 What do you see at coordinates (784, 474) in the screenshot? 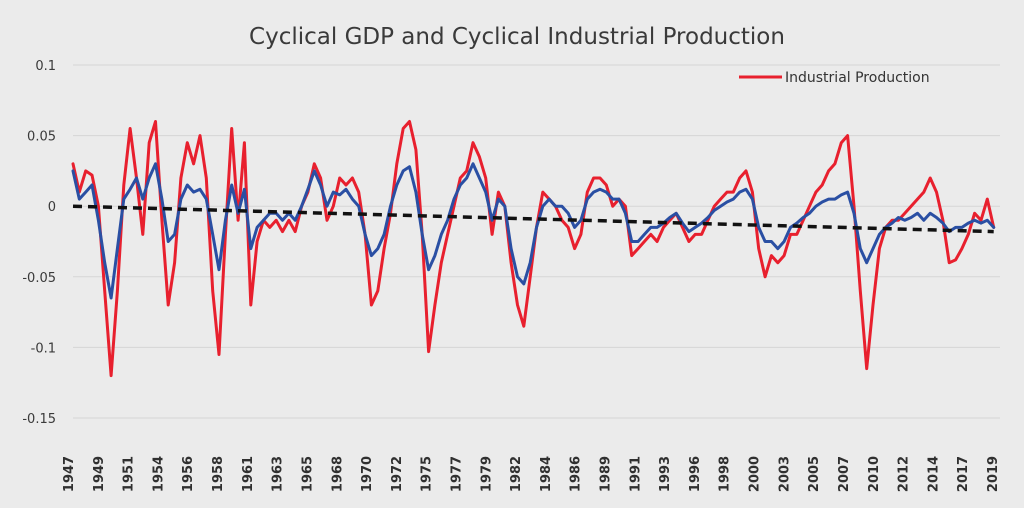
I see `x-tick-label: 2003` at bounding box center [784, 474].